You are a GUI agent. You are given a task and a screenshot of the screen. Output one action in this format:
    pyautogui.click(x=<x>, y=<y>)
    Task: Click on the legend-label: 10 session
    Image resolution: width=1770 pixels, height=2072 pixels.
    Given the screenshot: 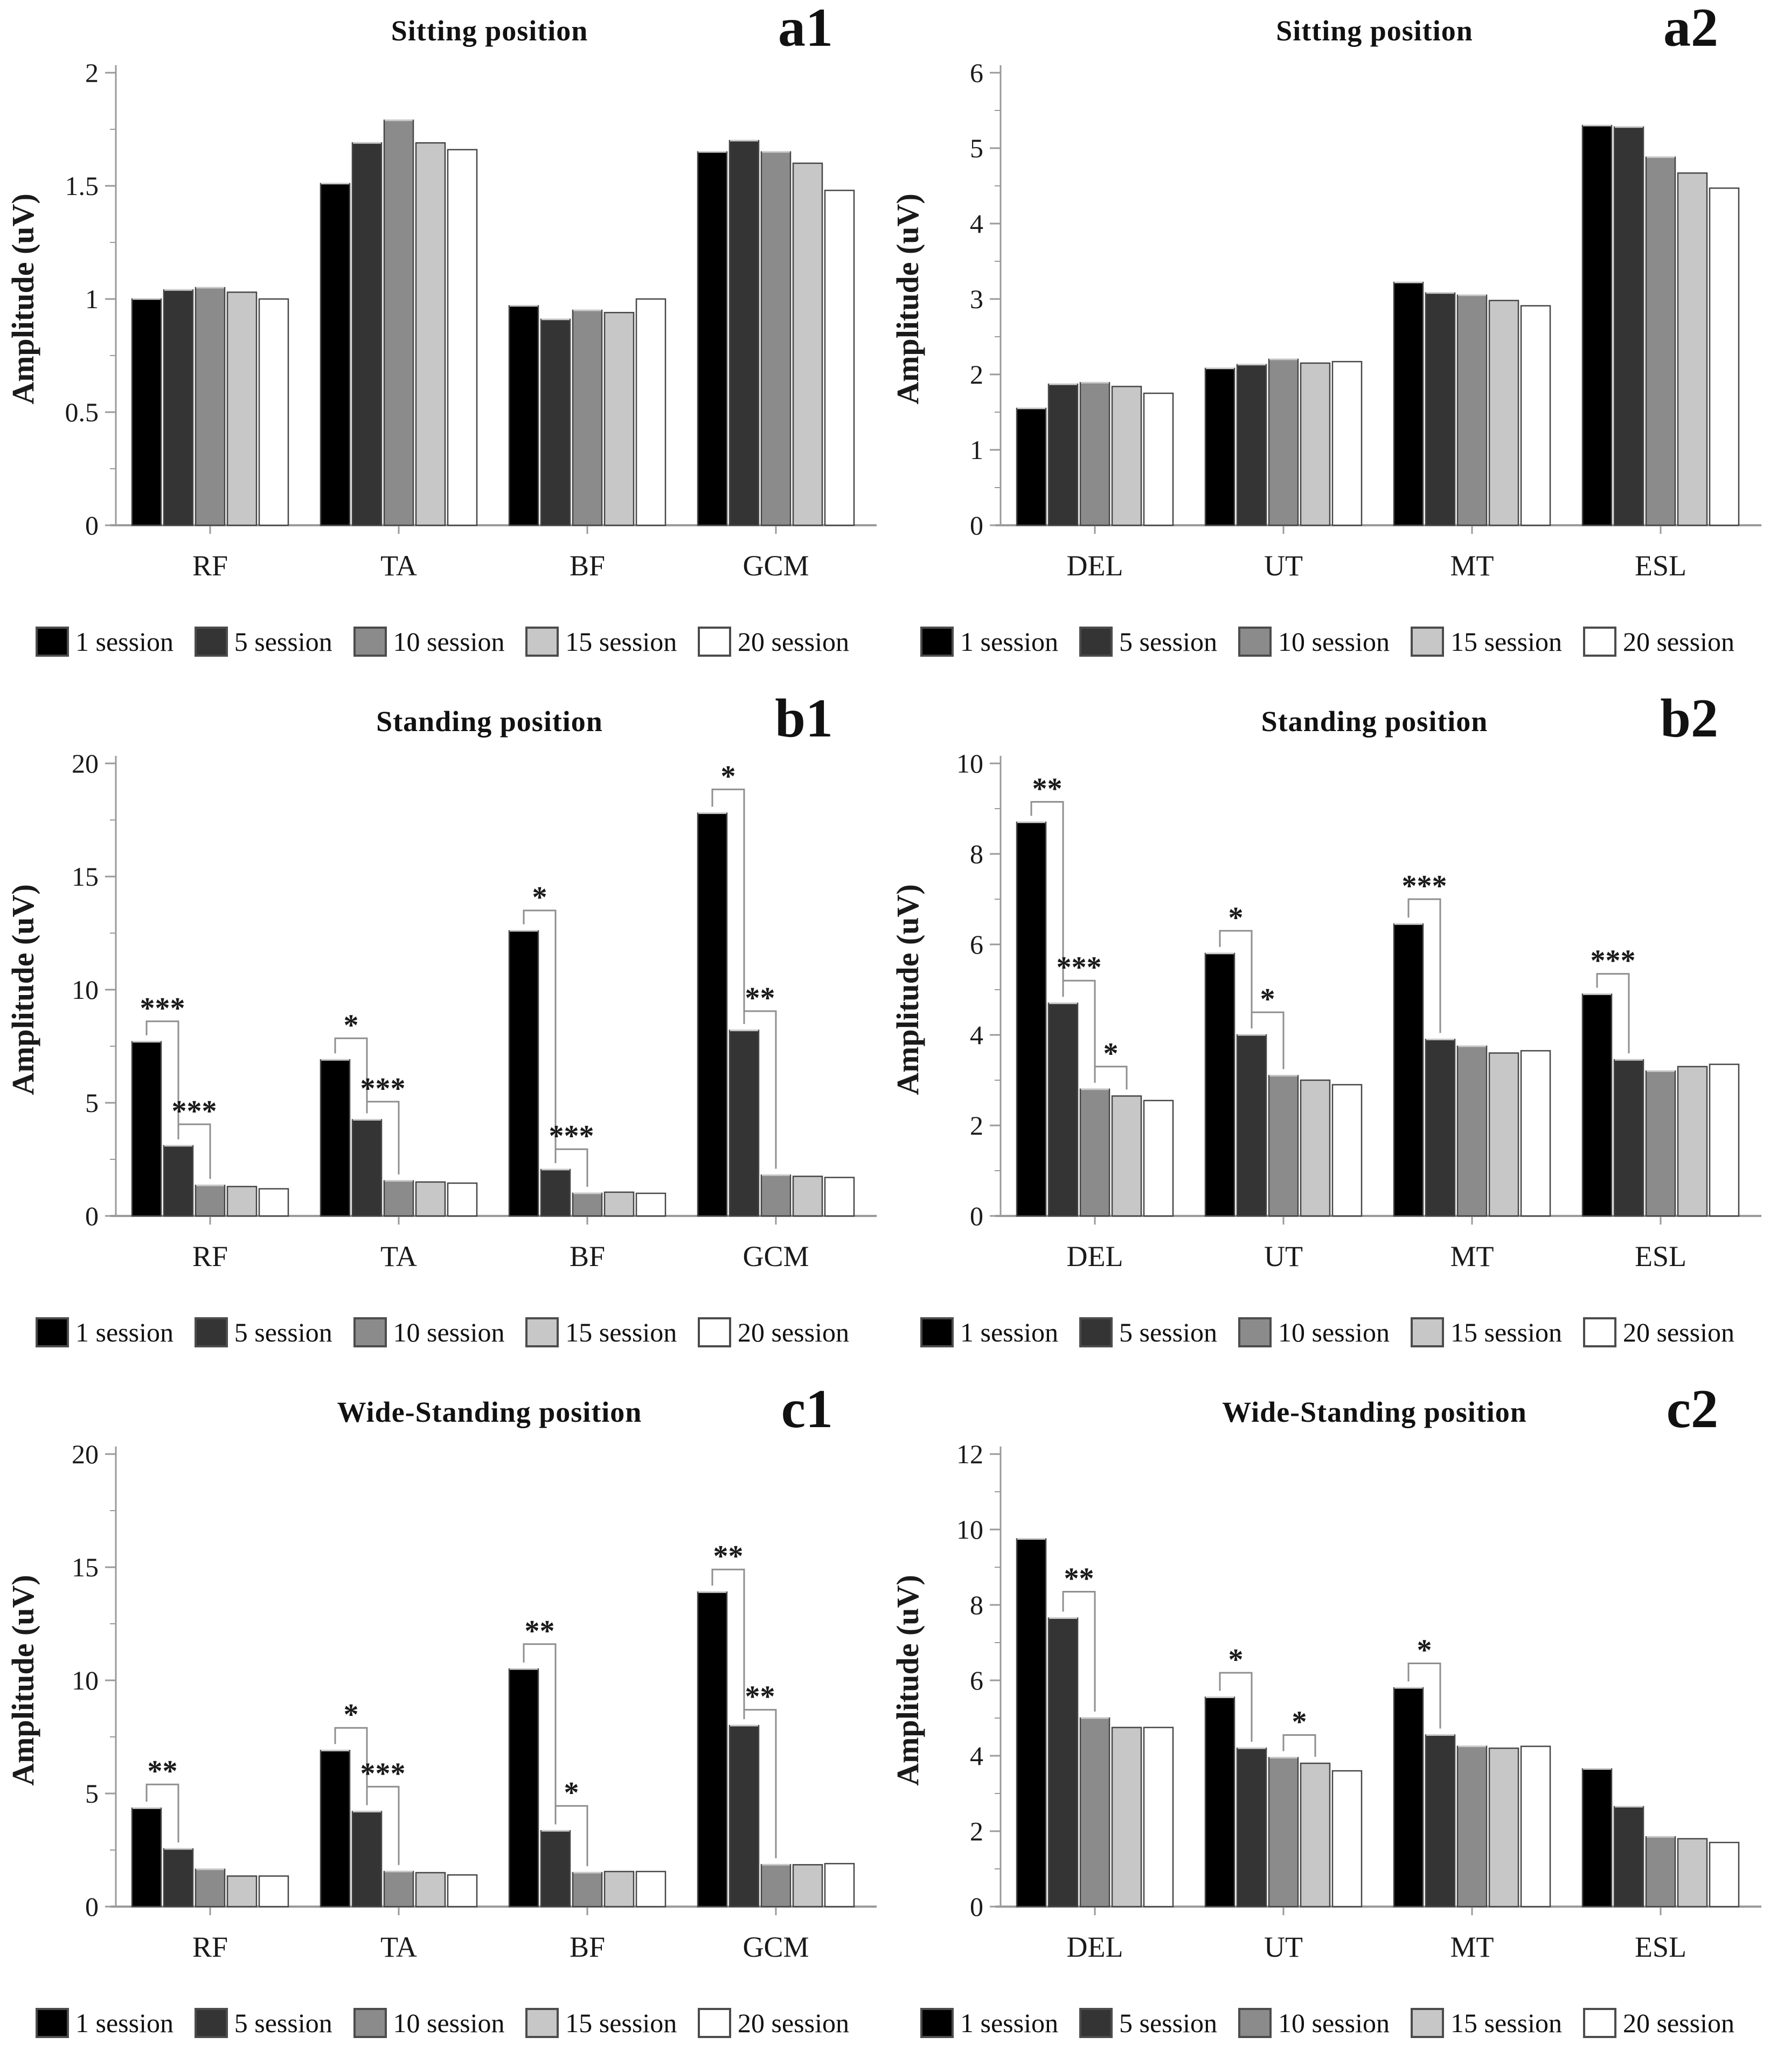 What is the action you would take?
    pyautogui.click(x=449, y=642)
    